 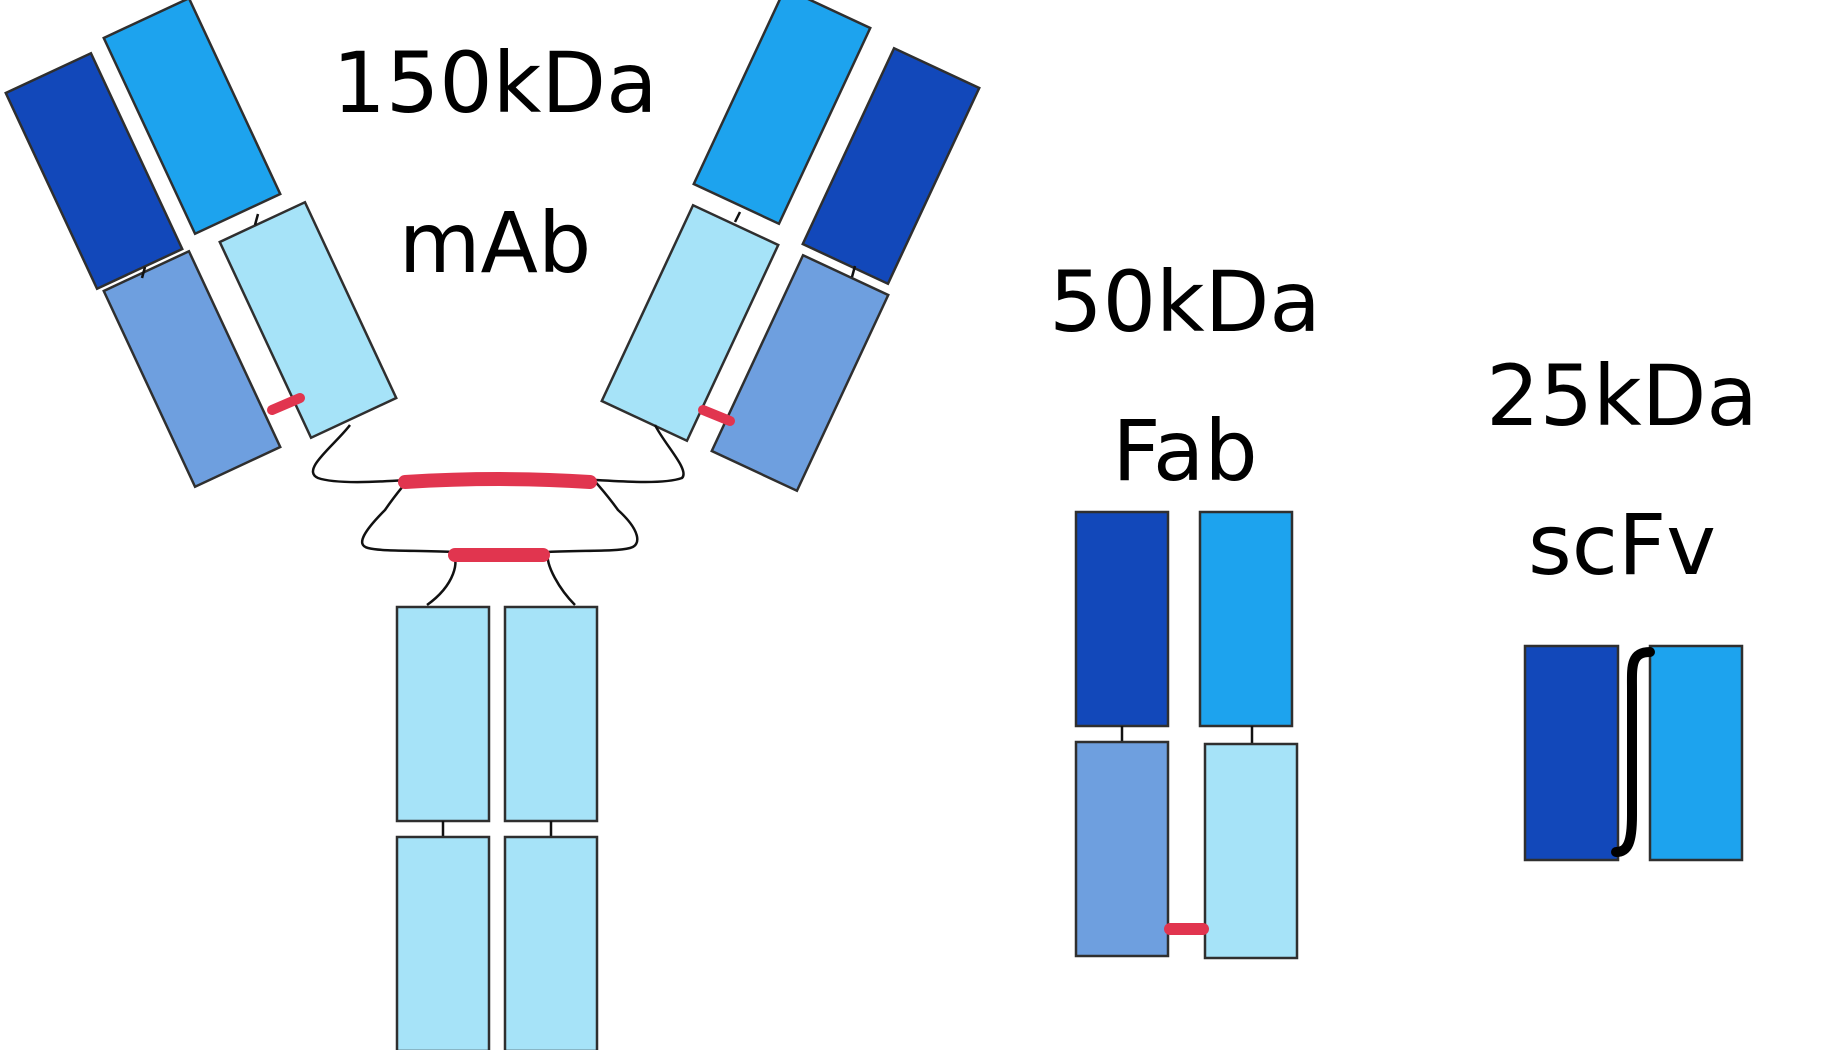 I want to click on mab-left-vh-domain, so click(x=94, y=171).